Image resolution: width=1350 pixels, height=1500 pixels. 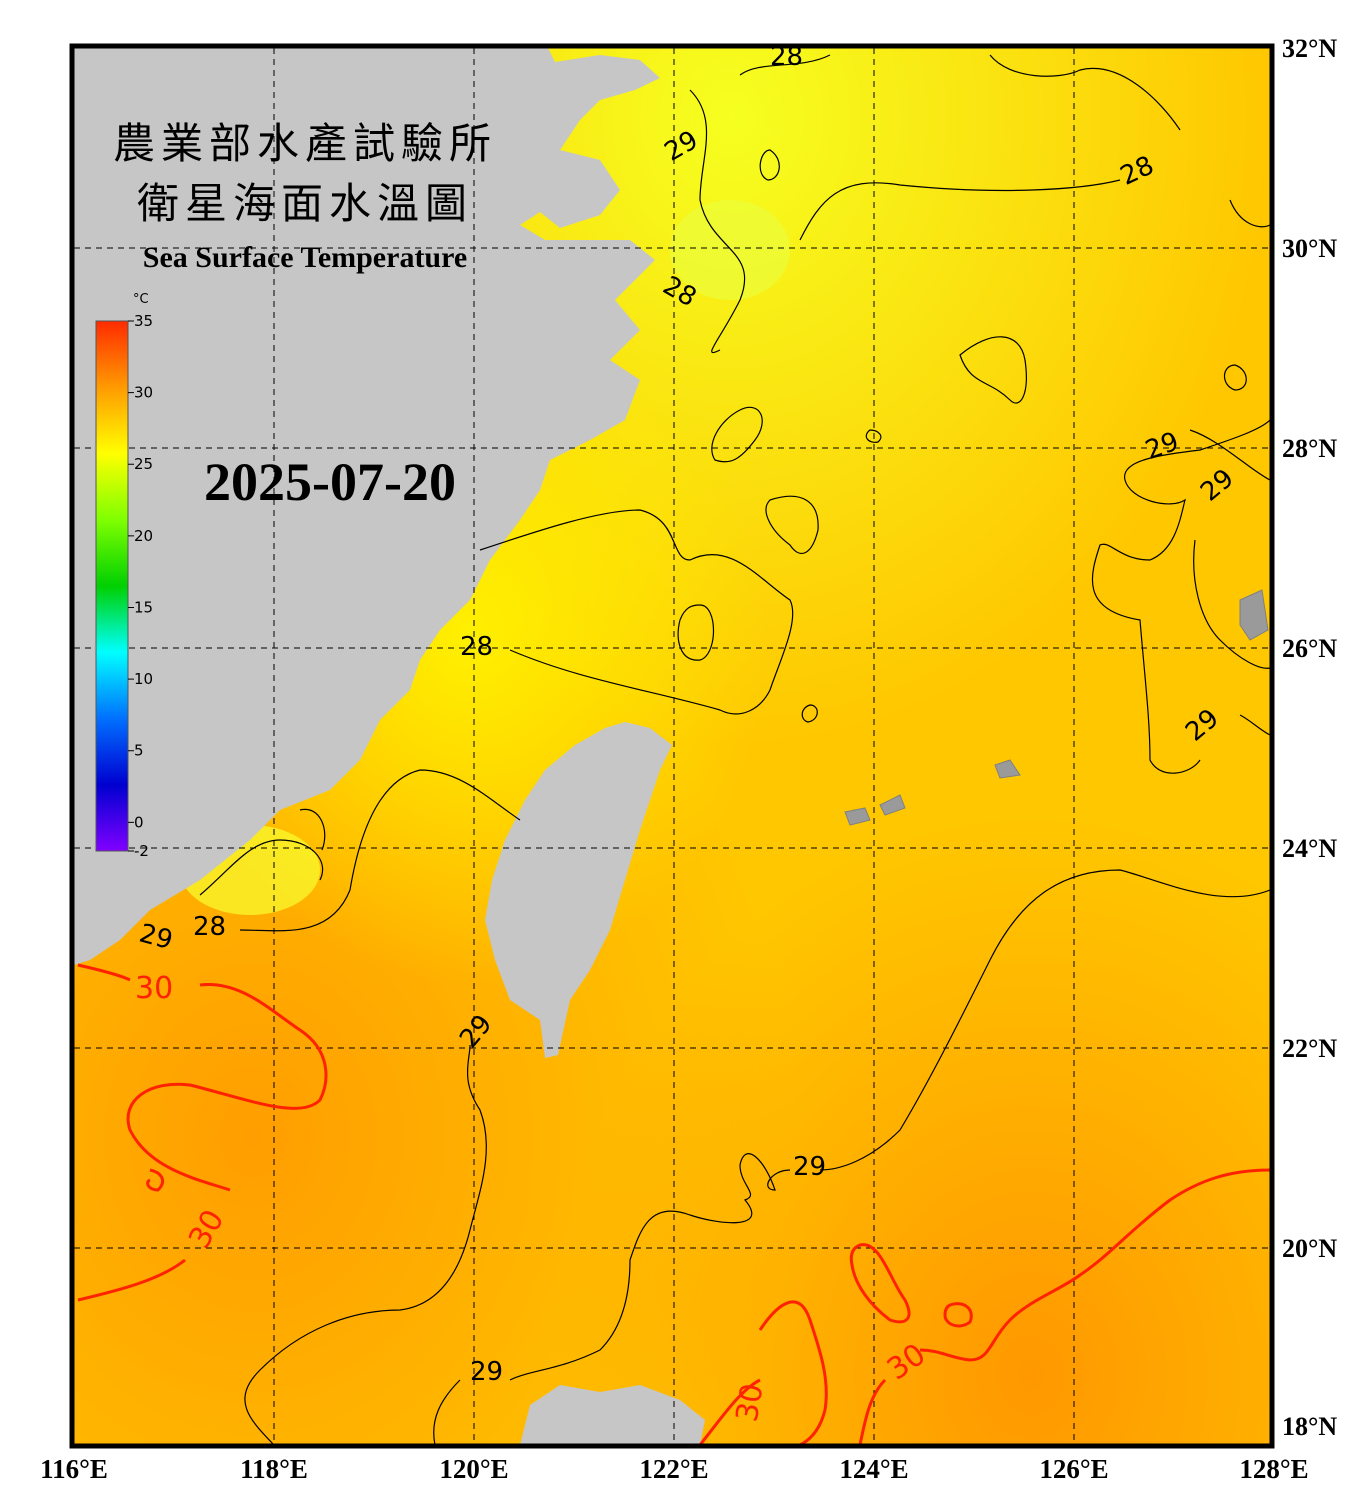 What do you see at coordinates (143, 679) in the screenshot?
I see `colorbar-tick-label: 10` at bounding box center [143, 679].